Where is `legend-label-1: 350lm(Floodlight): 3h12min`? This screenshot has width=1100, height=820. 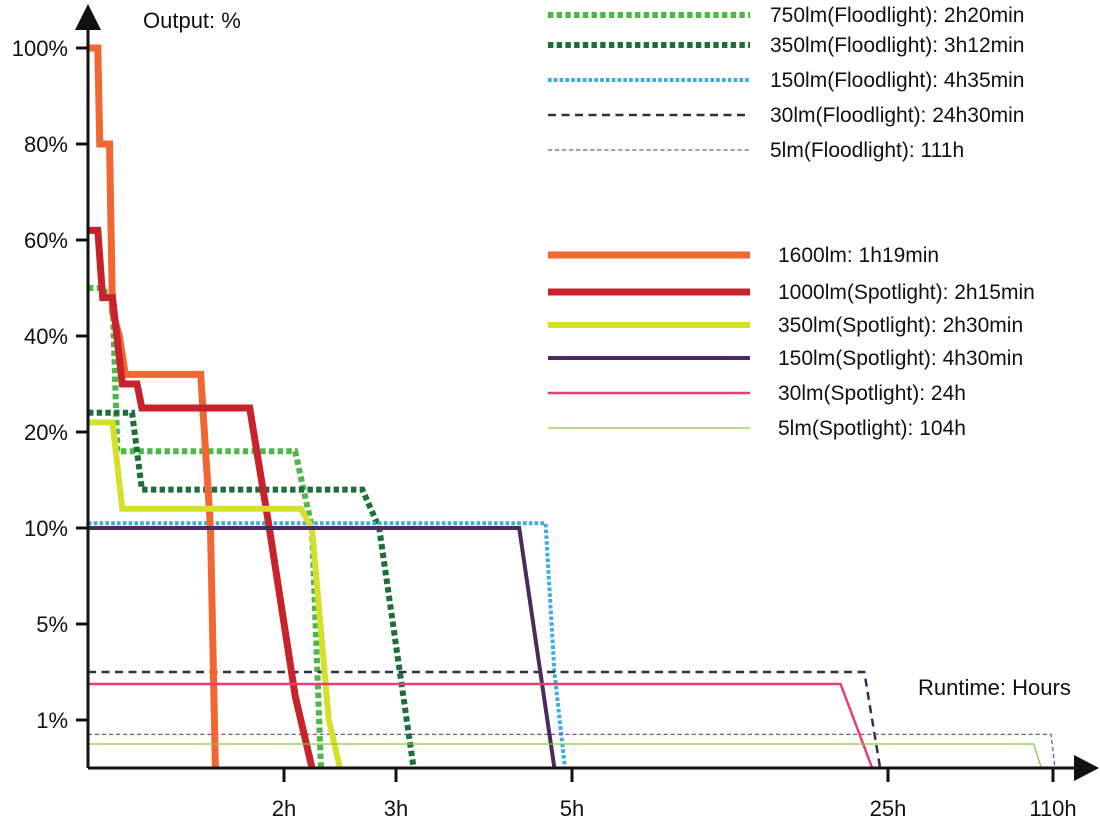 legend-label-1: 350lm(Floodlight): 3h12min is located at coordinates (897, 45).